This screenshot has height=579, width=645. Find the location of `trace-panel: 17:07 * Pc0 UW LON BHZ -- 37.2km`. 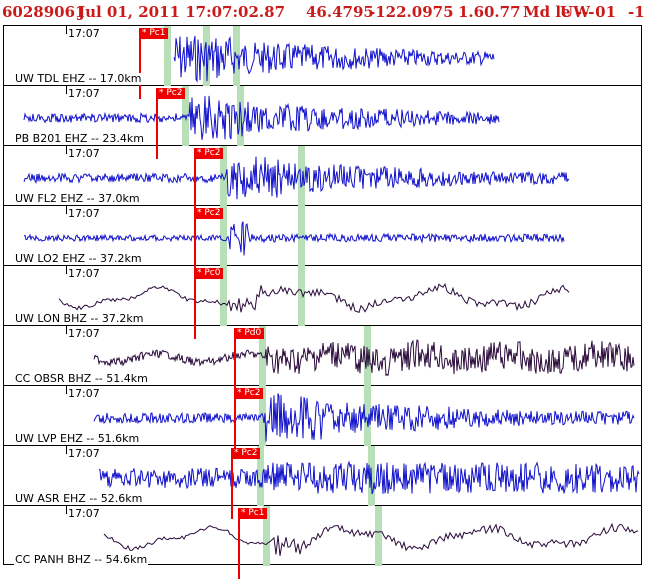

trace-panel: 17:07 * Pc0 UW LON BHZ -- 37.2km is located at coordinates (322, 302).